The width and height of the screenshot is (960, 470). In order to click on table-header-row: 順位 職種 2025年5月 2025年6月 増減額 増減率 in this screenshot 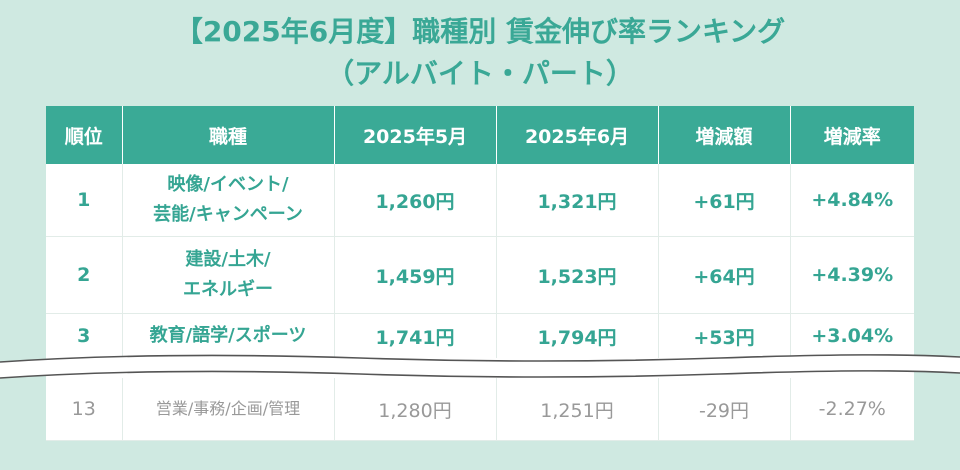, I will do `click(480, 135)`.